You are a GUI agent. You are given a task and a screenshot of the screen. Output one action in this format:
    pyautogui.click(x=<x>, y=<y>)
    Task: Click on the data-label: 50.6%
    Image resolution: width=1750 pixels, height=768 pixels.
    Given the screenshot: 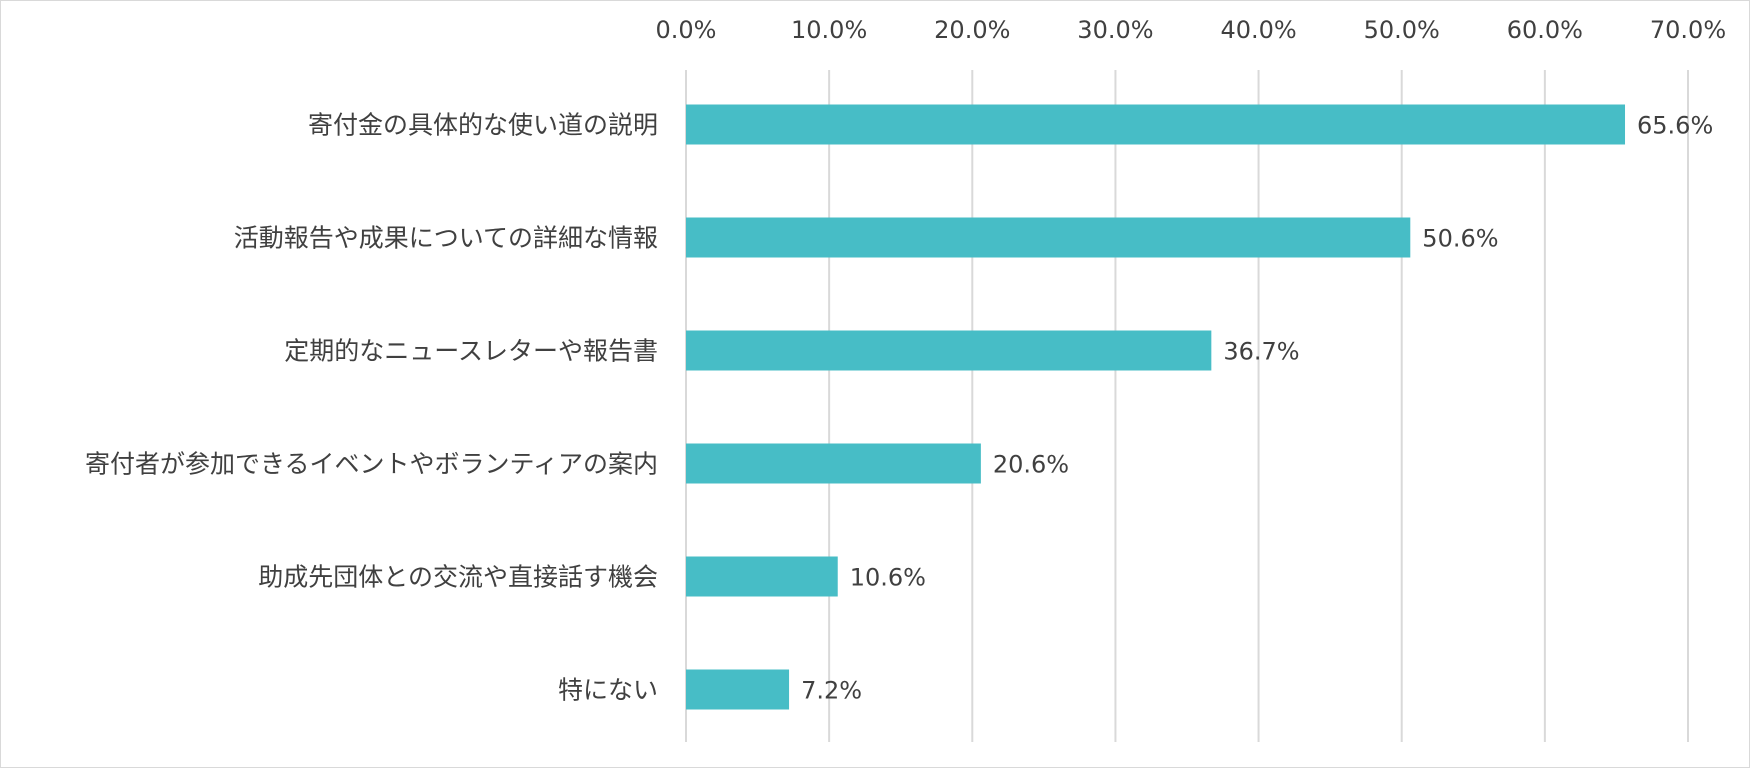 What is the action you would take?
    pyautogui.click(x=1460, y=239)
    